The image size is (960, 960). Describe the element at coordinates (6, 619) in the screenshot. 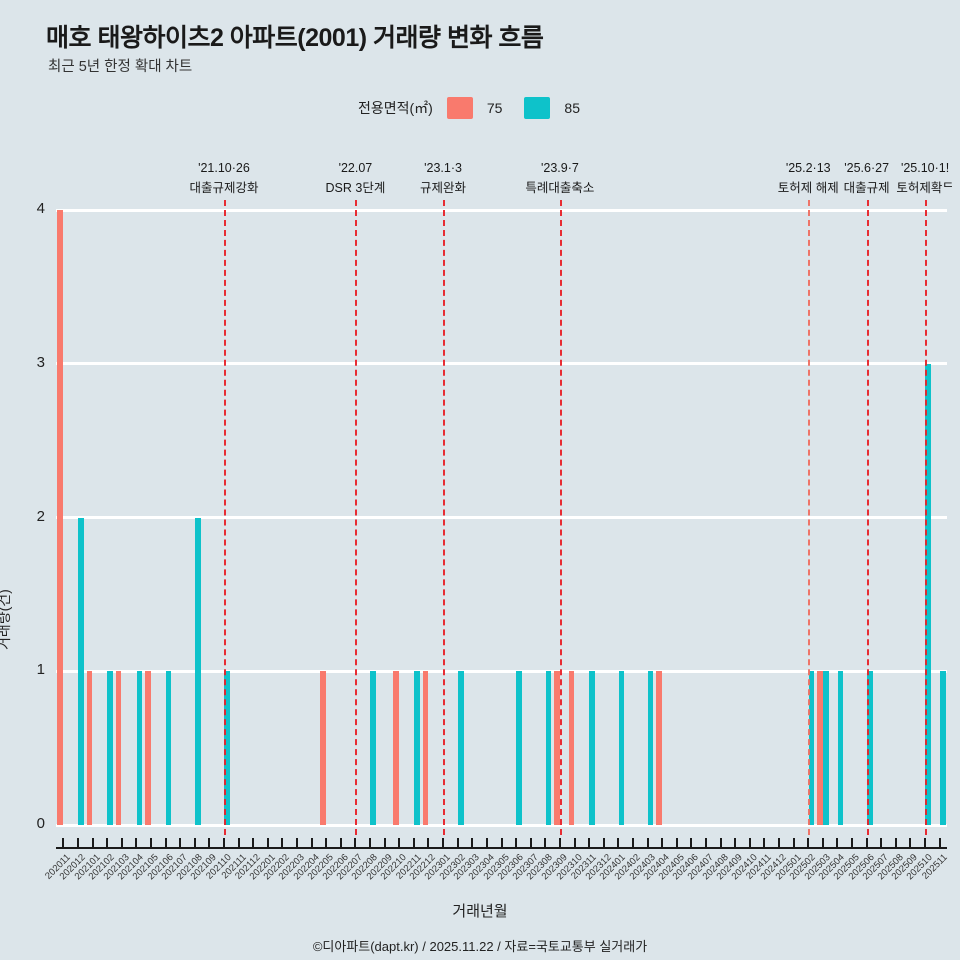

I see `y-axis-title: 거래량(건)` at that location.